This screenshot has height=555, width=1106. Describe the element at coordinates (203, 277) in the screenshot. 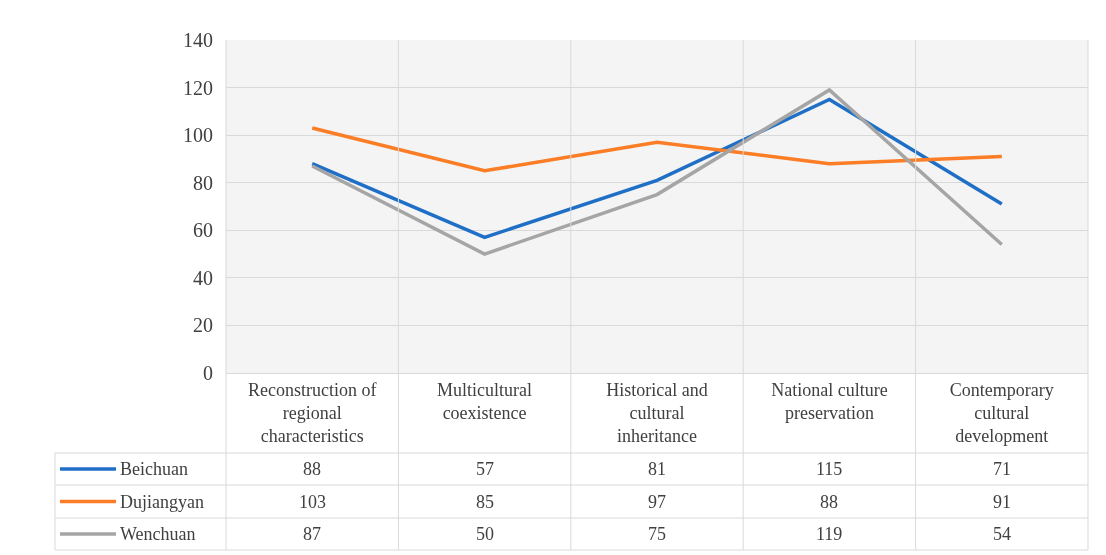

I see `y-tick-label: 40` at that location.